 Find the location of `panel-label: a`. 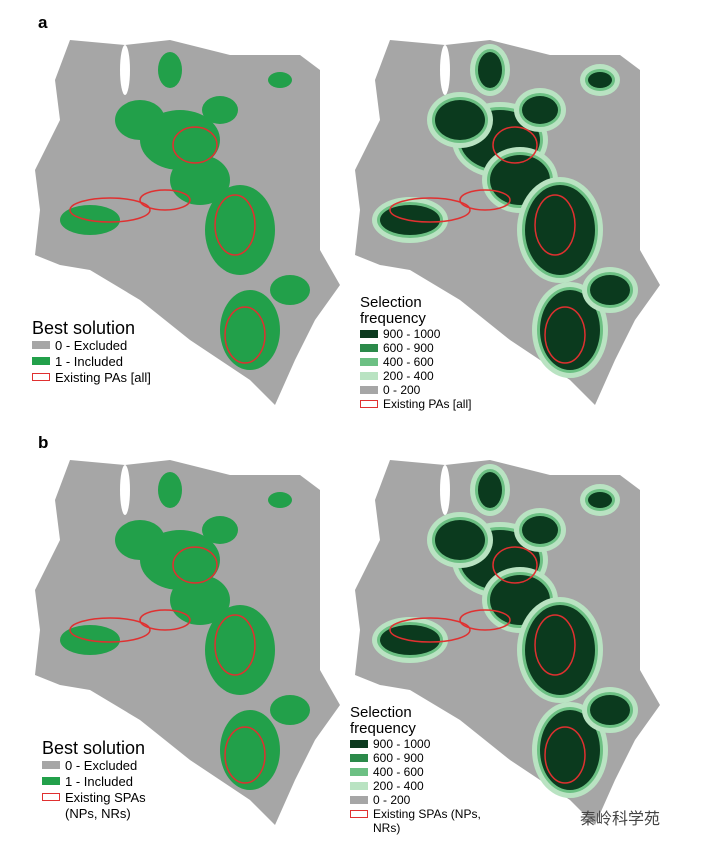

panel-label: a is located at coordinates (43, 22).